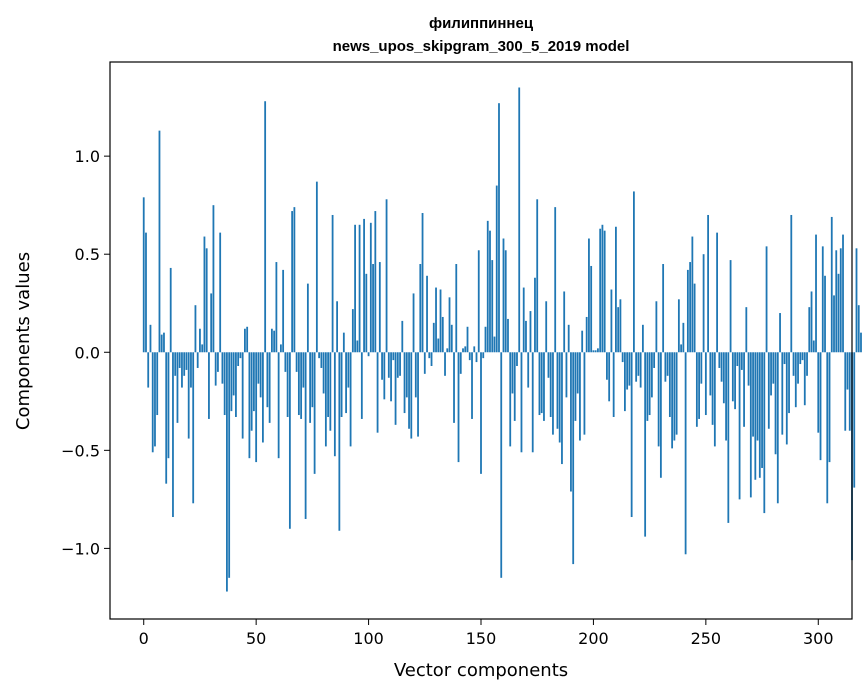 Image resolution: width=867 pixels, height=696 pixels. I want to click on x-axis-label: Vector components, so click(481, 670).